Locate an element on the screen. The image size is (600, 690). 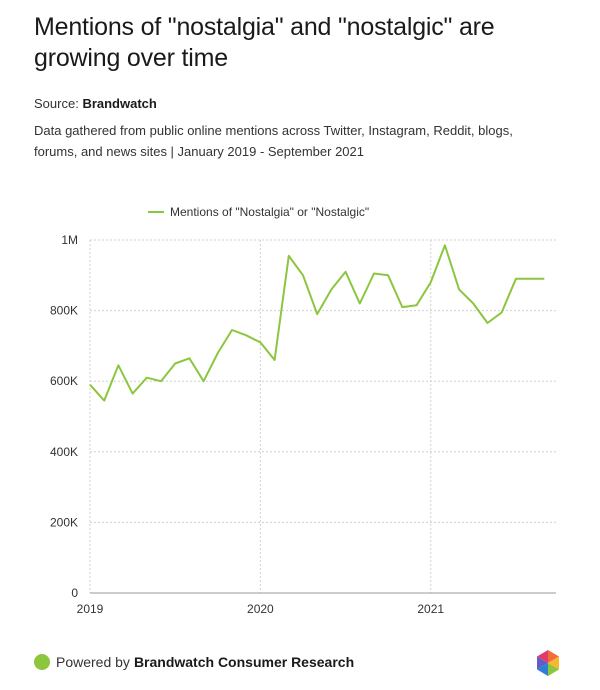
y-tick-label: 800K is located at coordinates (64, 311).